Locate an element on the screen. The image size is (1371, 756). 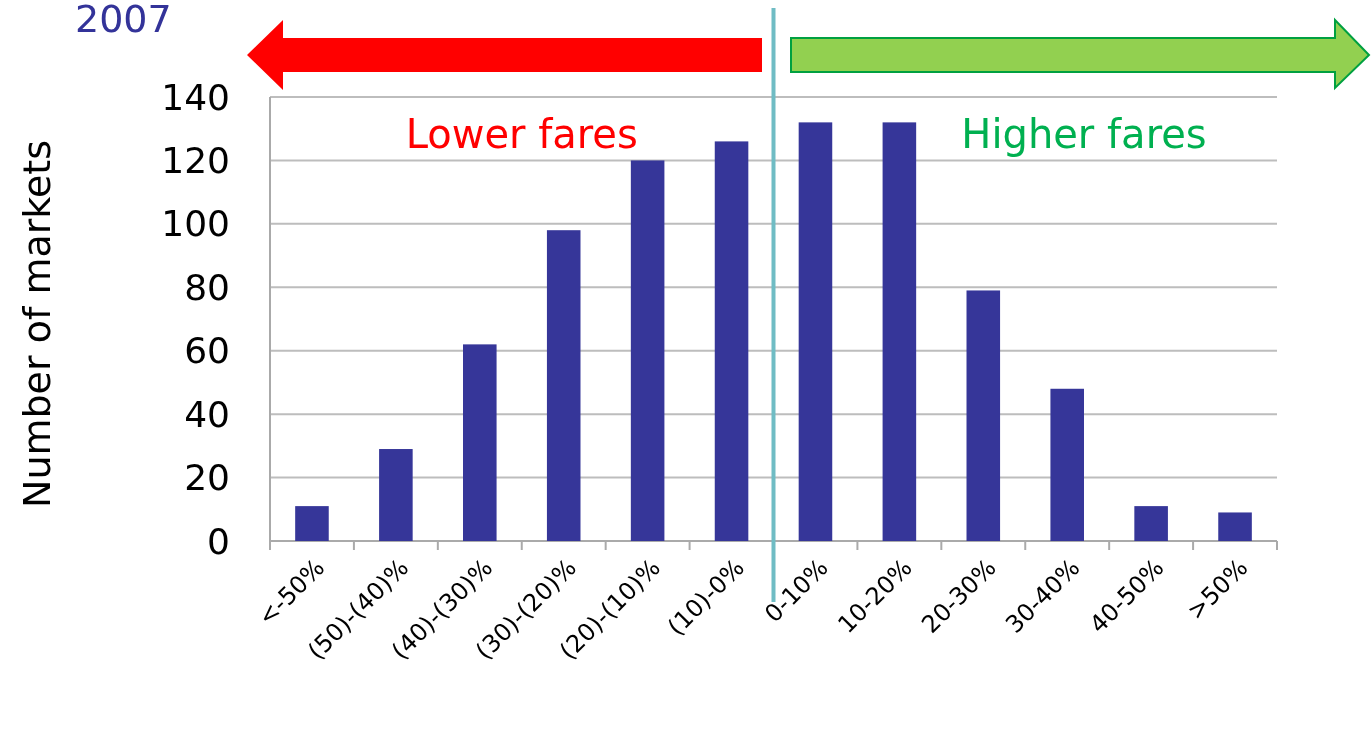
y-tick-label: 0 is located at coordinates (218, 541).